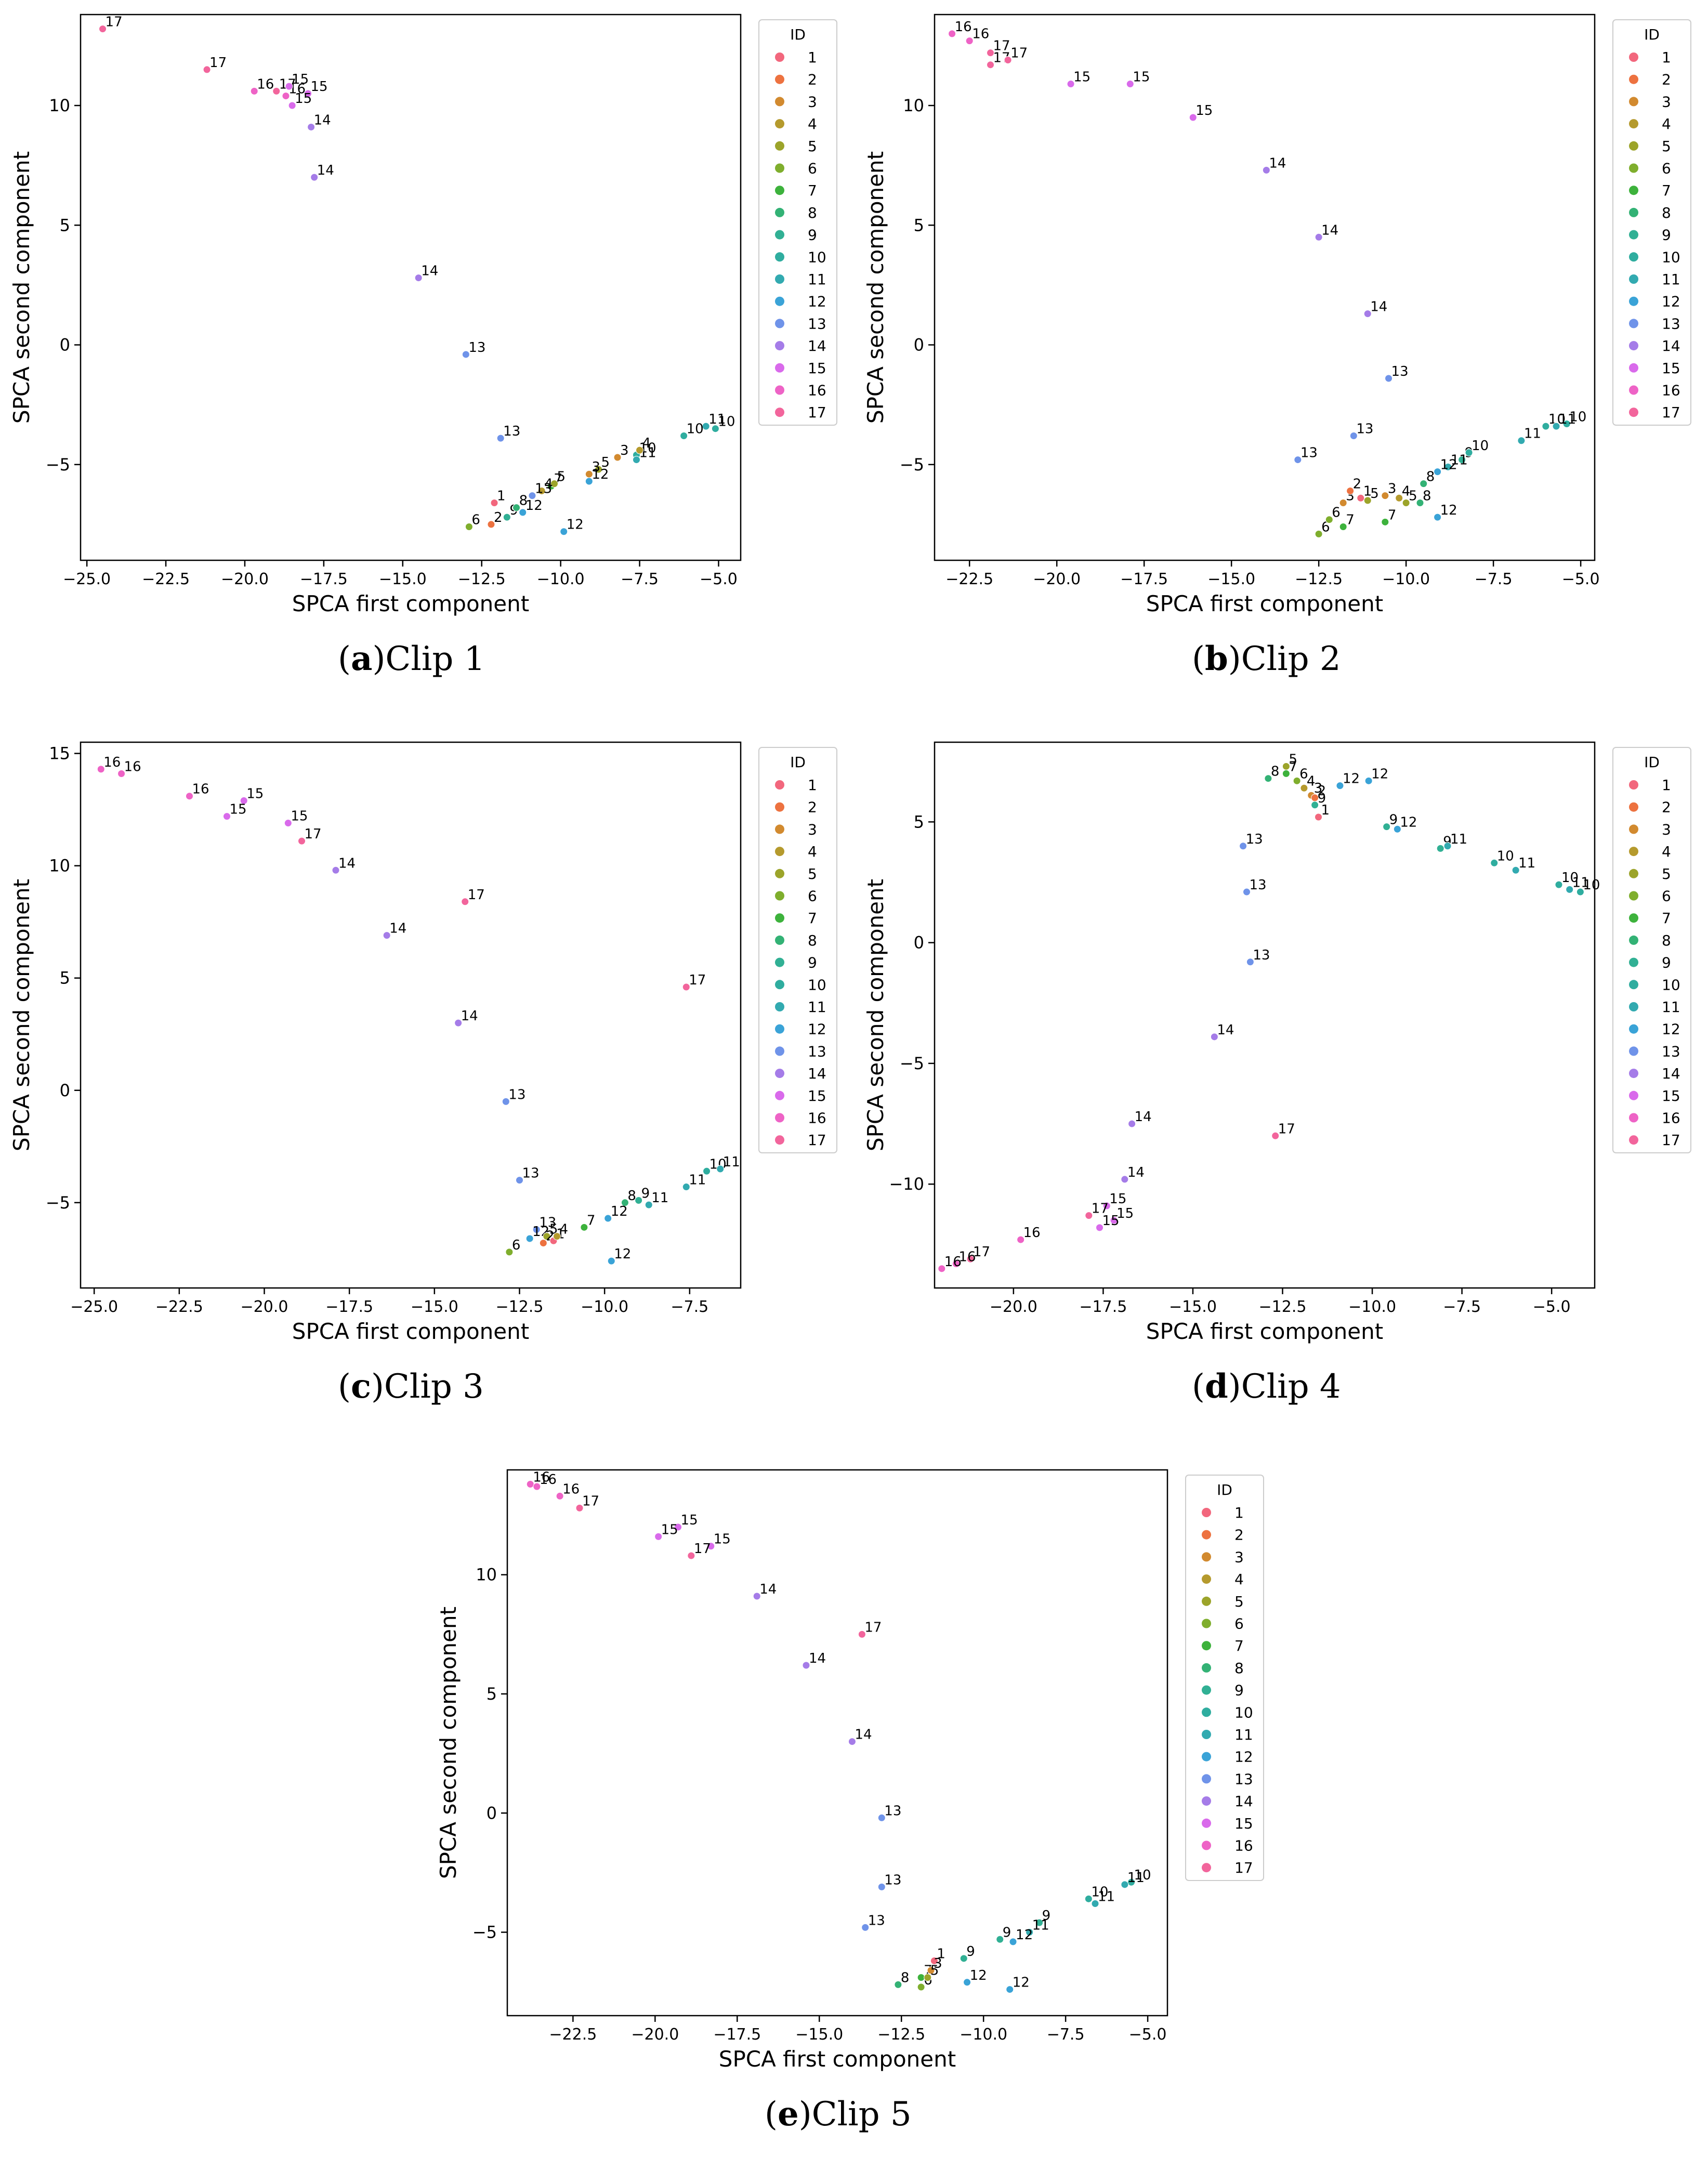 The height and width of the screenshot is (2183, 1708). I want to click on legend-label: 9, so click(1239, 1690).